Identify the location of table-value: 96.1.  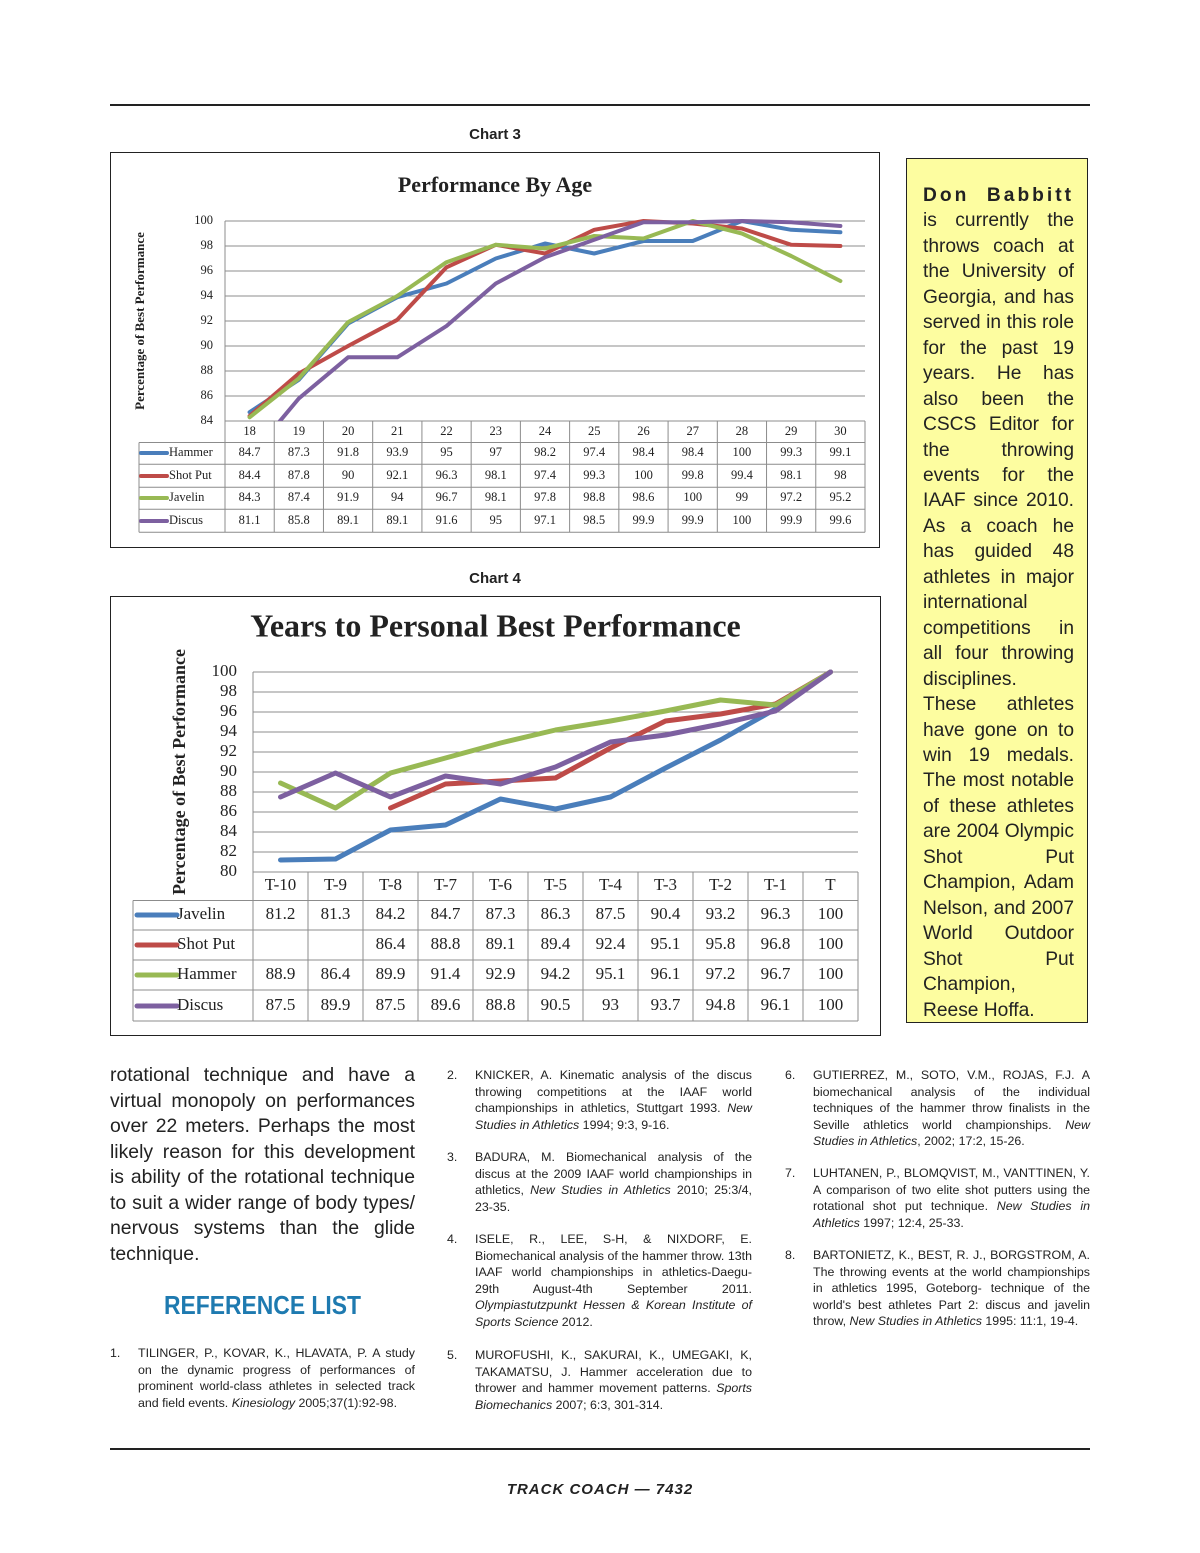
(776, 1004).